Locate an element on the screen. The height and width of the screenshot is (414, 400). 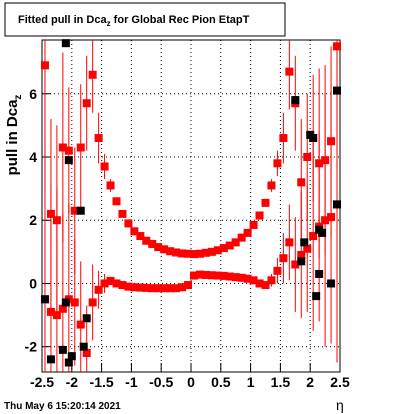
x-axis-label: η is located at coordinates (340, 405).